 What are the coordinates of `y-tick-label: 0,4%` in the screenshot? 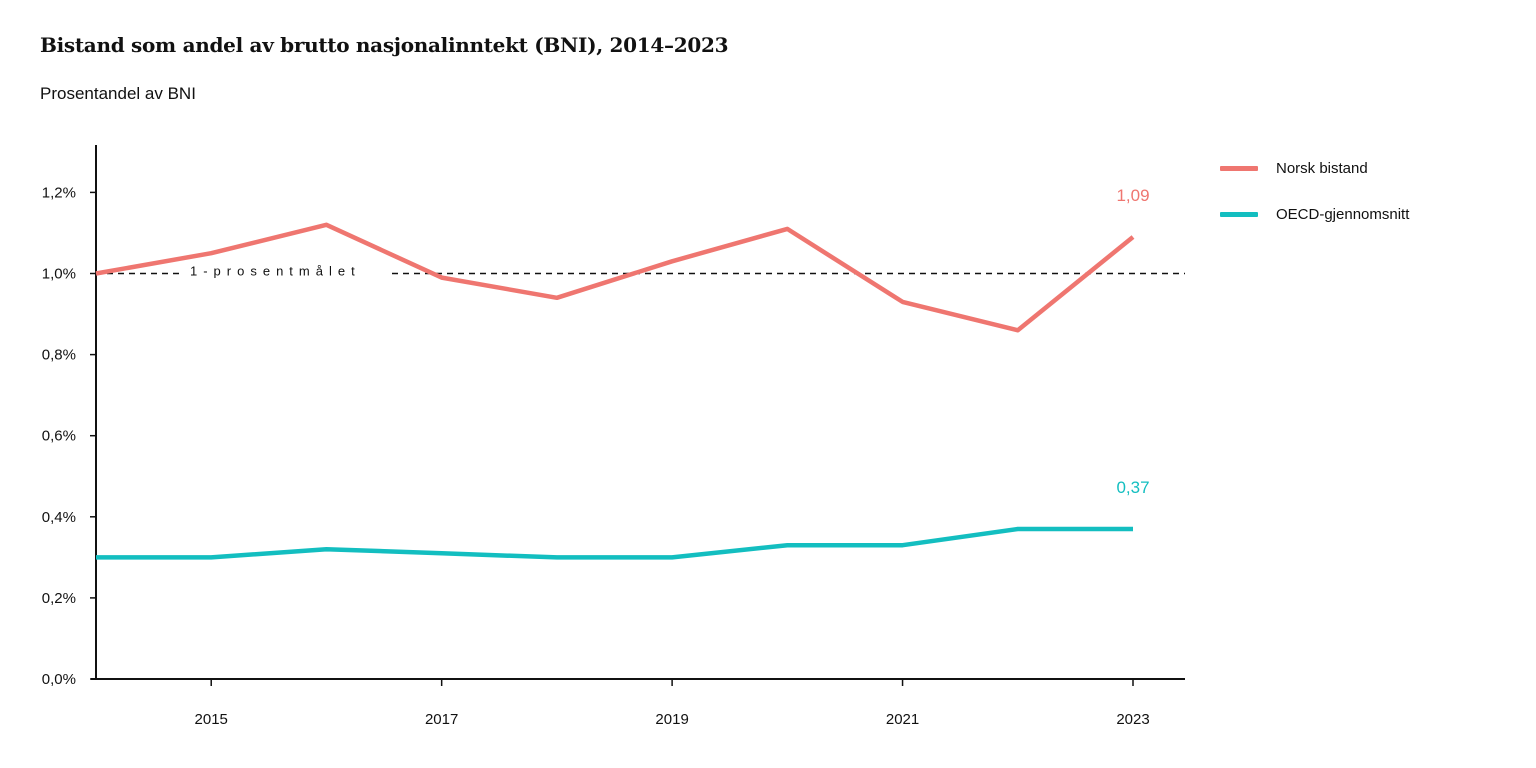 It's located at (59, 517).